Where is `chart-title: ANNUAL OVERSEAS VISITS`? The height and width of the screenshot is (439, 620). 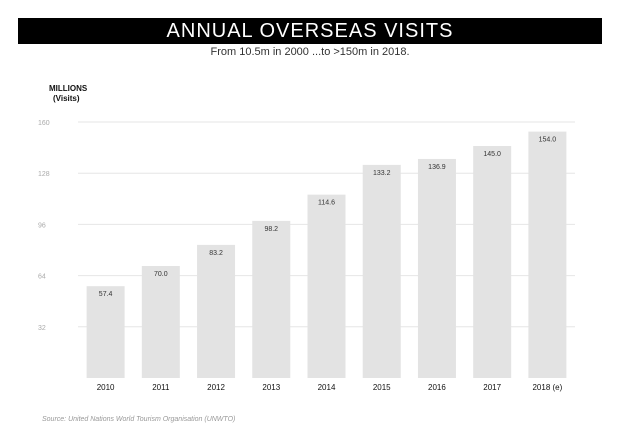 chart-title: ANNUAL OVERSEAS VISITS is located at coordinates (310, 30).